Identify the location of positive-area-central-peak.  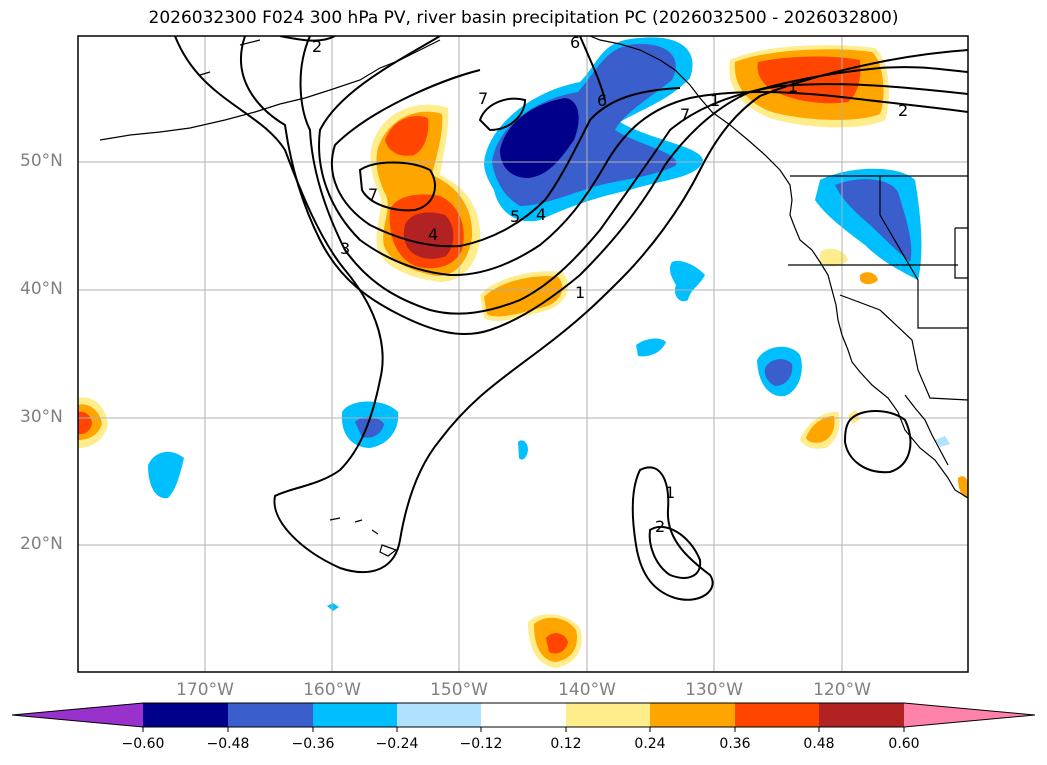
(428, 235).